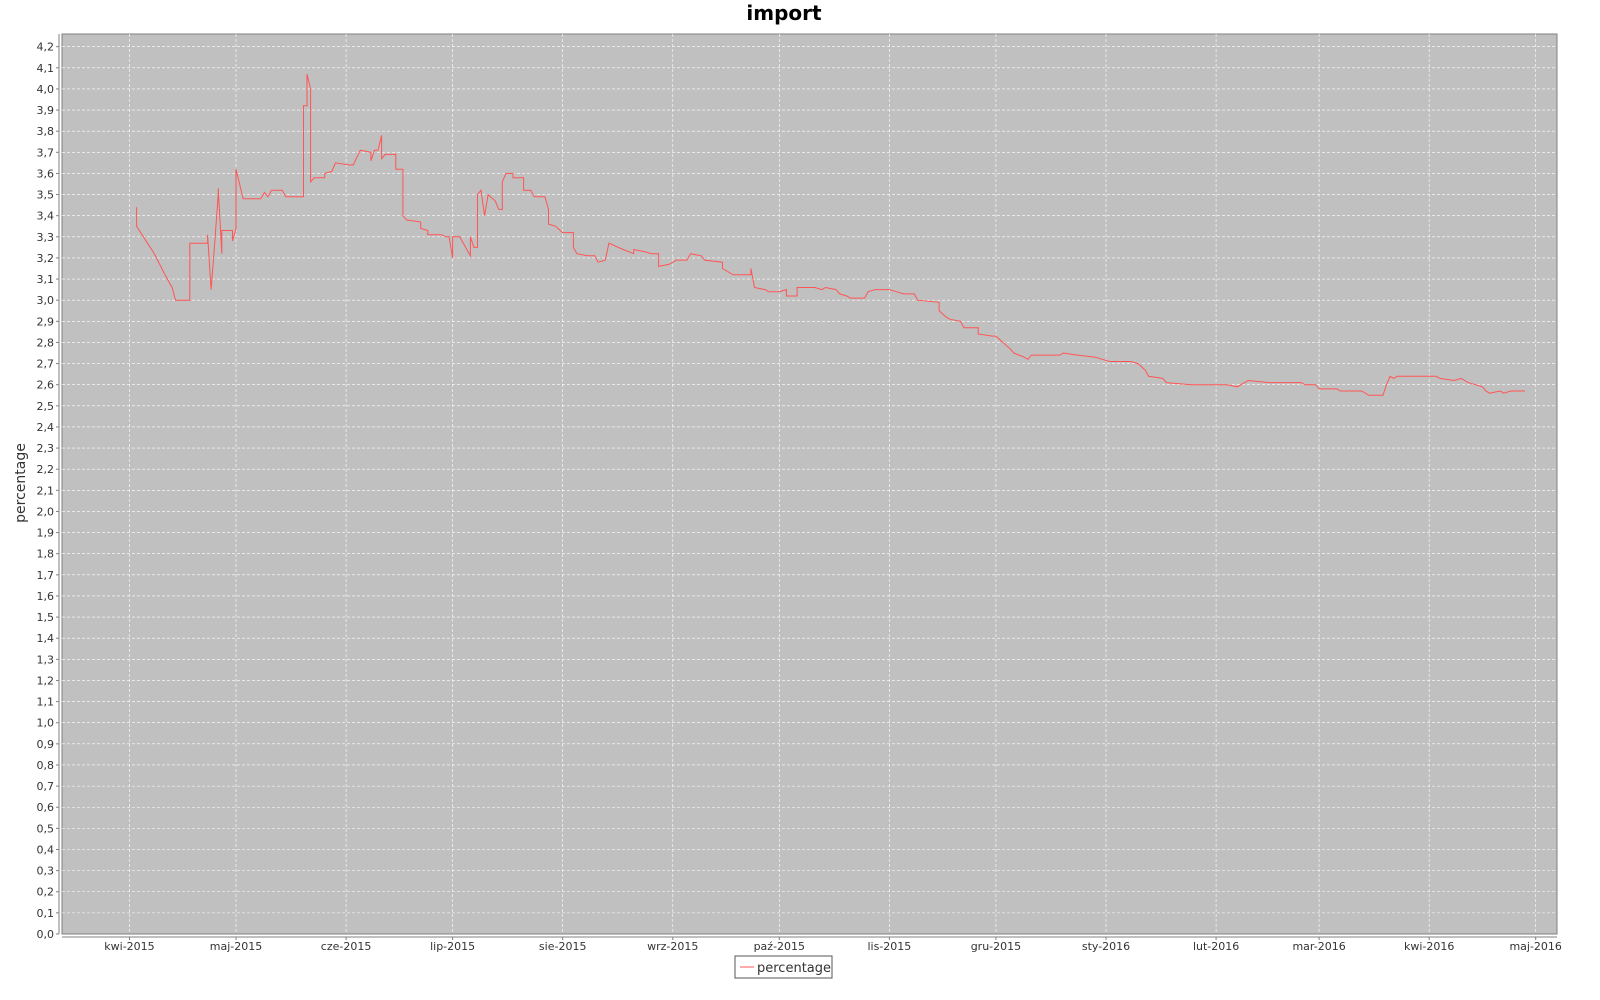 The image size is (1600, 1000). What do you see at coordinates (779, 946) in the screenshot?
I see `x-tick-label: paź-2015` at bounding box center [779, 946].